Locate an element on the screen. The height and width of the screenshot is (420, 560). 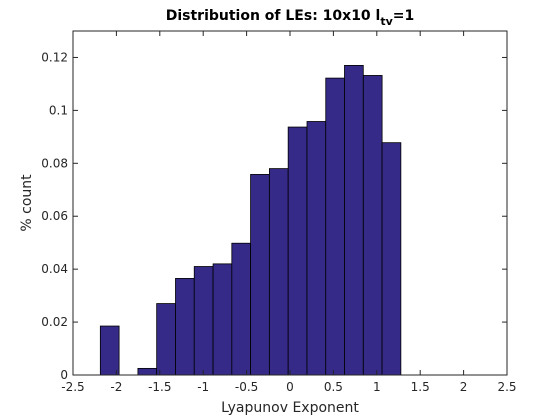
chart-title: Distribution of LEs: 10x10 ltv=1 is located at coordinates (290, 18).